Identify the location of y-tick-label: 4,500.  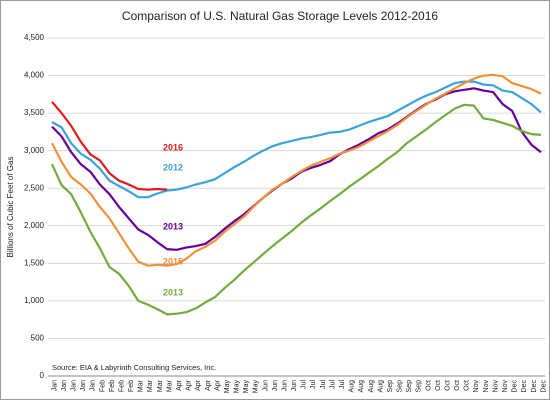
(34, 37).